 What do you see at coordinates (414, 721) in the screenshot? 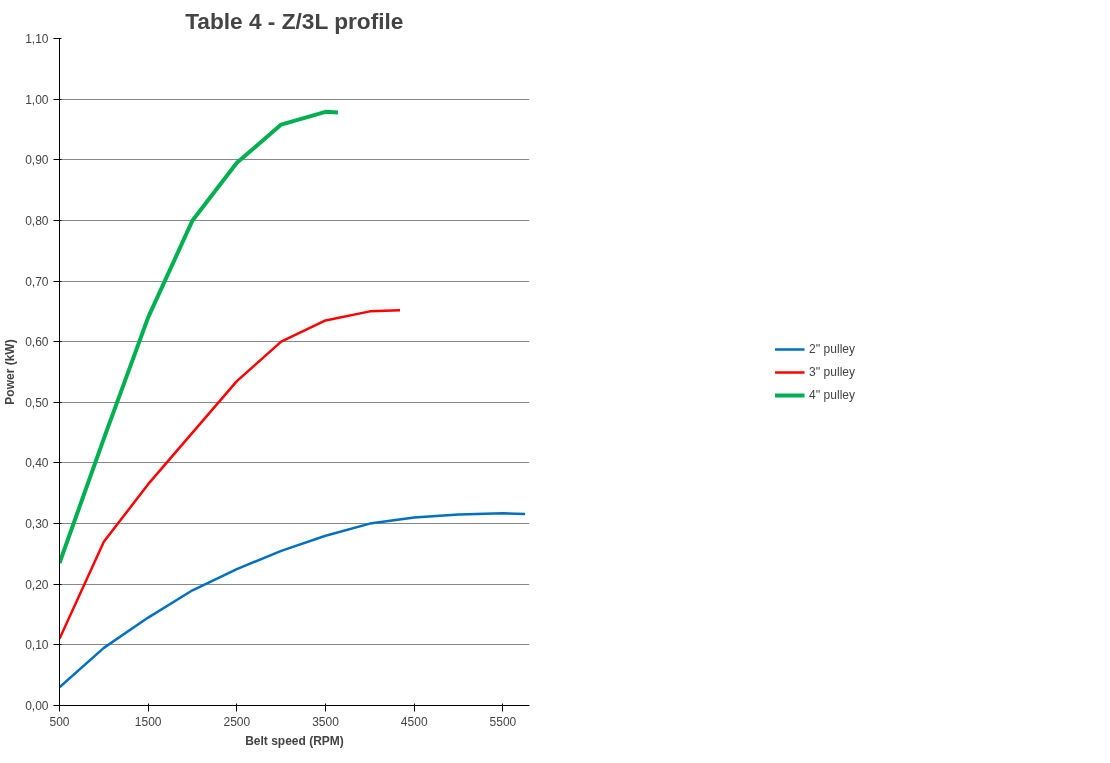
I see `x-tick-label: 4500` at bounding box center [414, 721].